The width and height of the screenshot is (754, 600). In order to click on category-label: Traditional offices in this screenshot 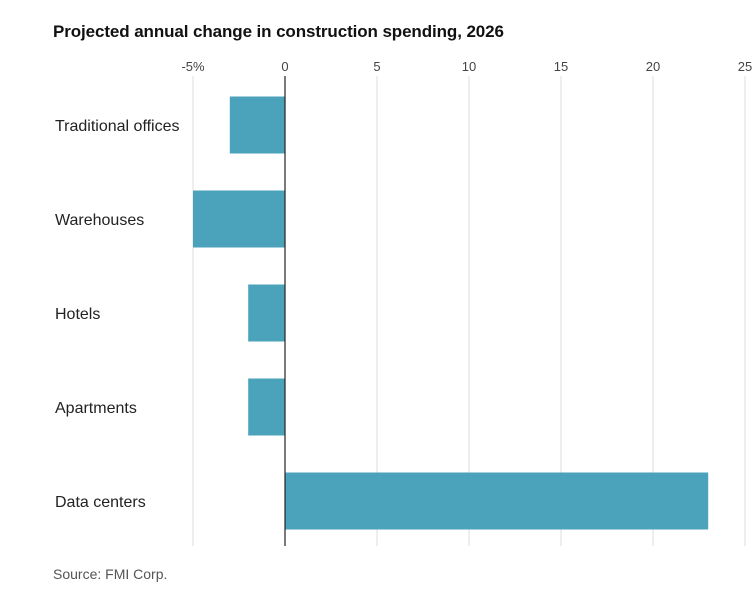, I will do `click(117, 126)`.